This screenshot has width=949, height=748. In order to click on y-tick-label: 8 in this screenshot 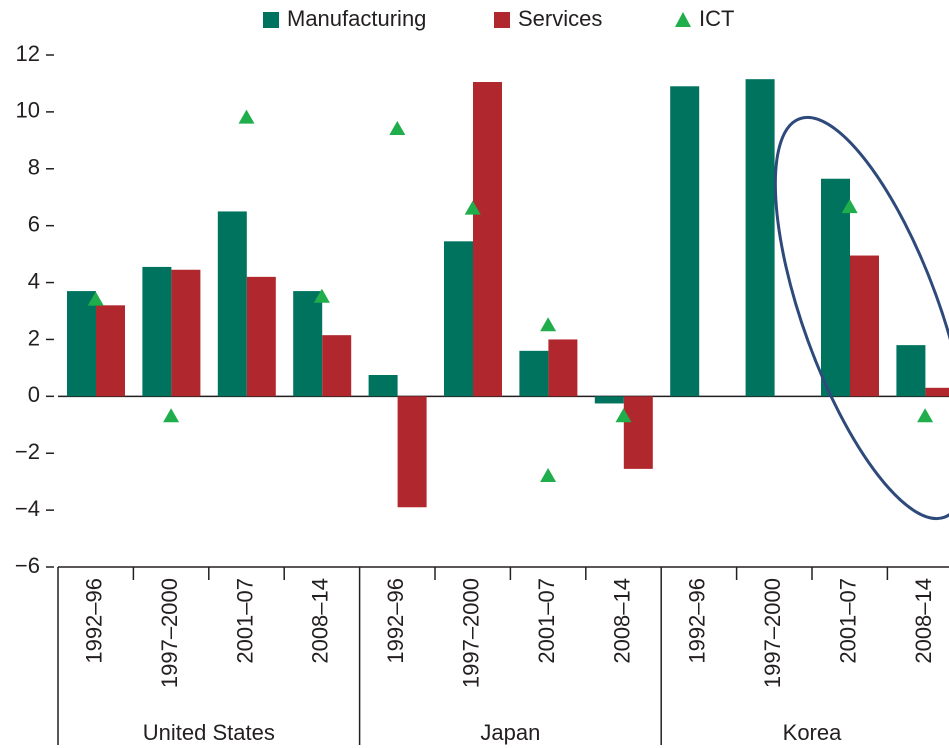, I will do `click(34, 167)`.